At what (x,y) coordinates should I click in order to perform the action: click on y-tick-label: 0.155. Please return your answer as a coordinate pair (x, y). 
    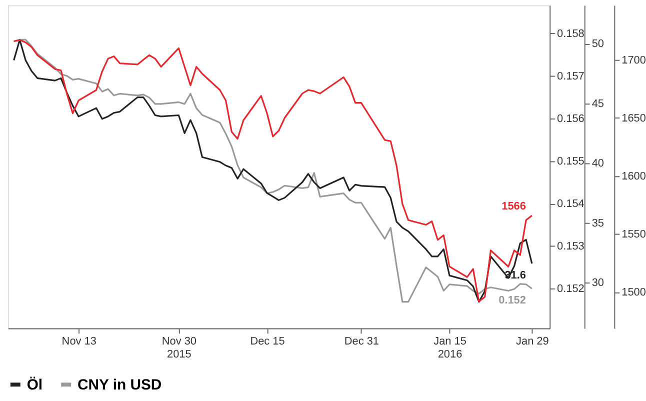
    Looking at the image, I should click on (570, 161).